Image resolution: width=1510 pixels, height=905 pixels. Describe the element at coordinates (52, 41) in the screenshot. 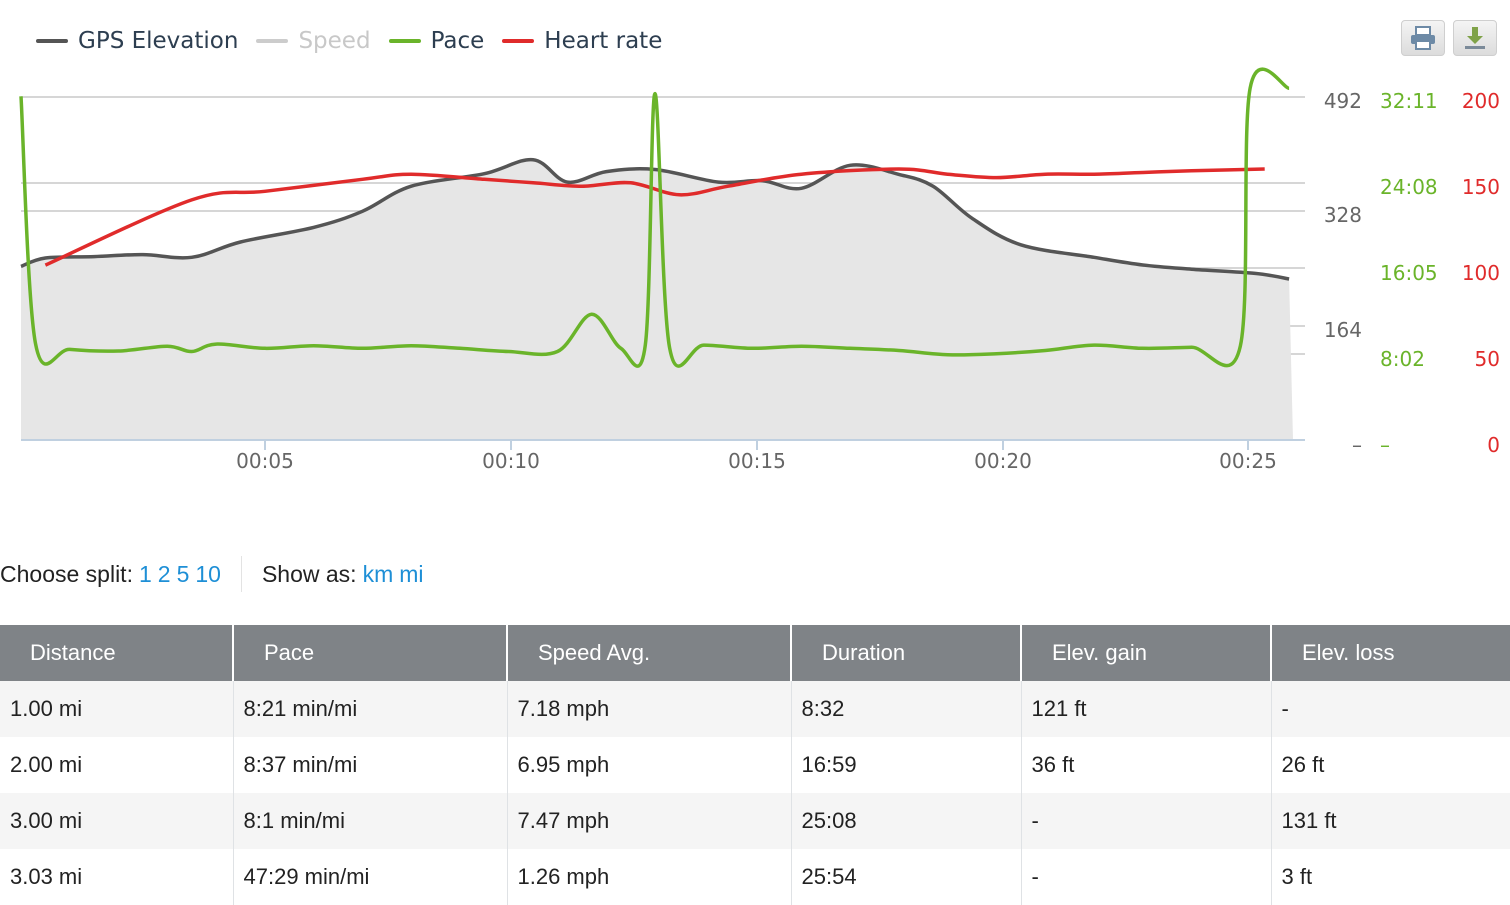

I see `legend-swatch-elevation` at that location.